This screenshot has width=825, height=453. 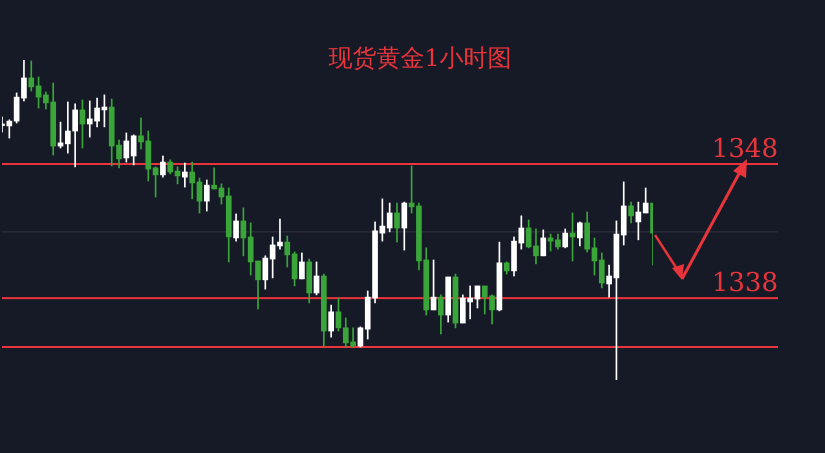 I want to click on annotation: 1348, so click(x=745, y=149).